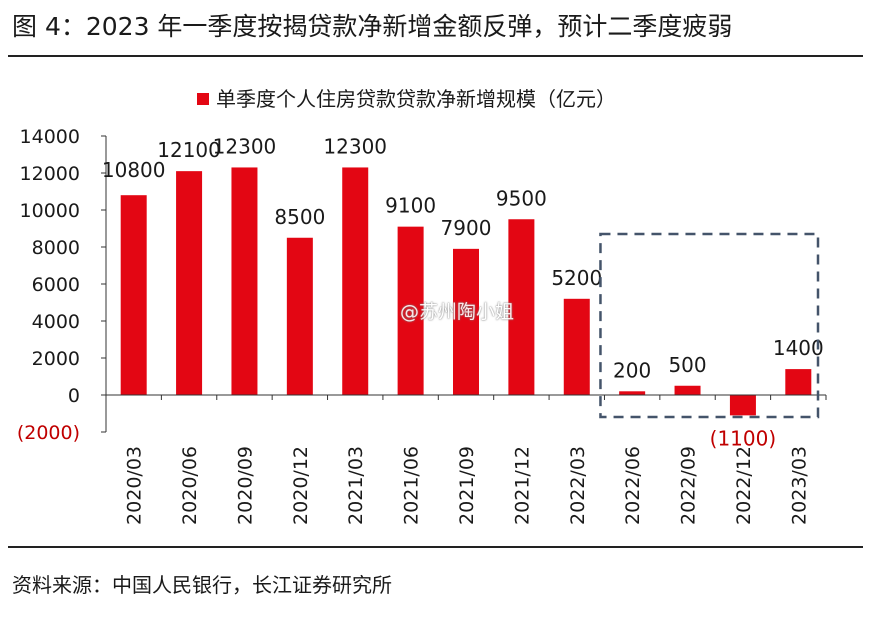  What do you see at coordinates (56, 285) in the screenshot?
I see `y-tick-label: 6000` at bounding box center [56, 285].